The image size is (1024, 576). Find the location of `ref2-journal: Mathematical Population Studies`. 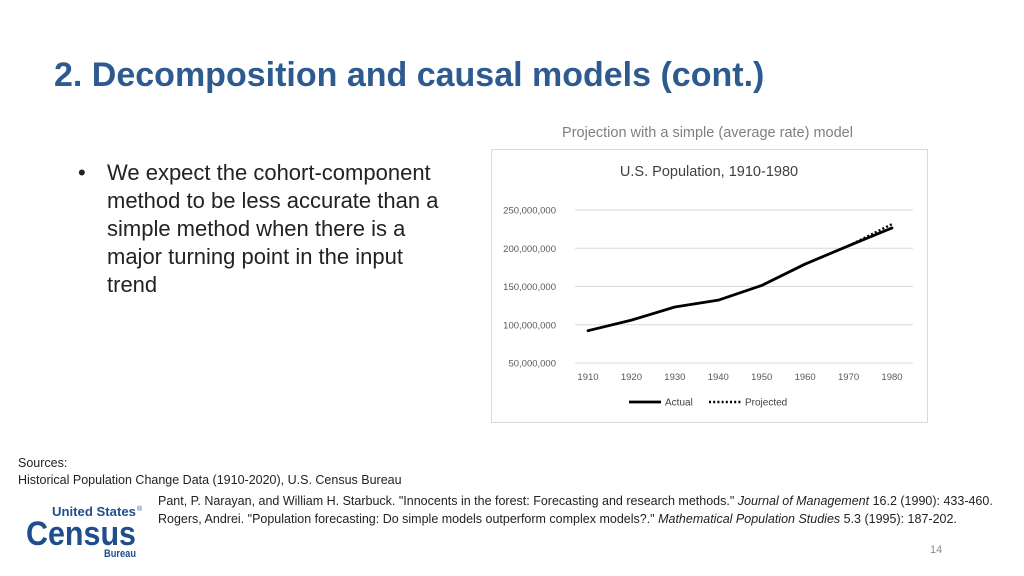

ref2-journal: Mathematical Population Studies is located at coordinates (749, 518).